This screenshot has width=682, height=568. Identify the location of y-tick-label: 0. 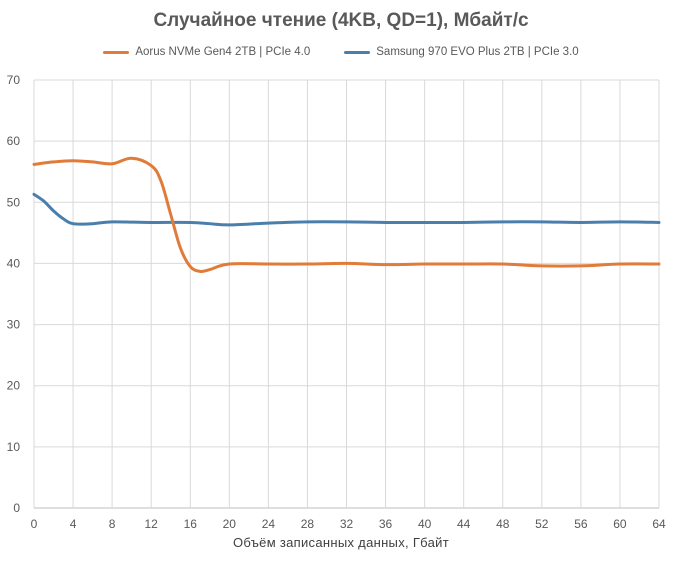
(16, 508).